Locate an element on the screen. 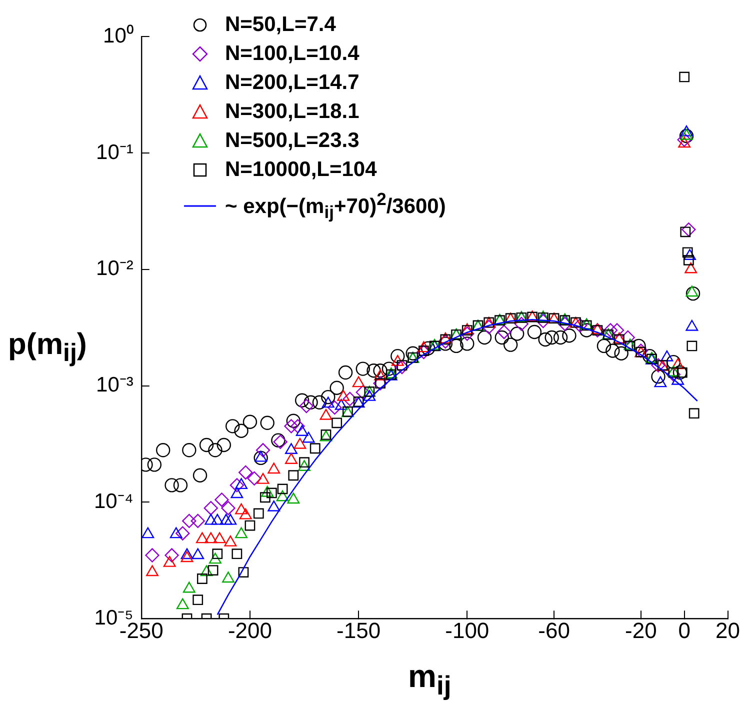 This screenshot has width=748, height=710. x-tick-label: -200 is located at coordinates (250, 630).